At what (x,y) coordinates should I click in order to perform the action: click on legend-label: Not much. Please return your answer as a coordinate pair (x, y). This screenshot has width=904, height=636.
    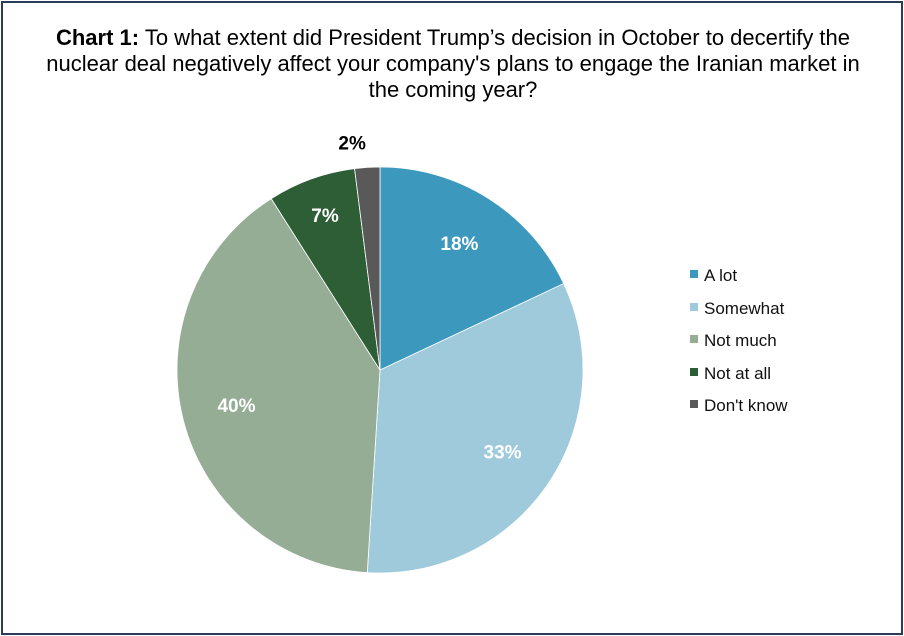
    Looking at the image, I should click on (740, 340).